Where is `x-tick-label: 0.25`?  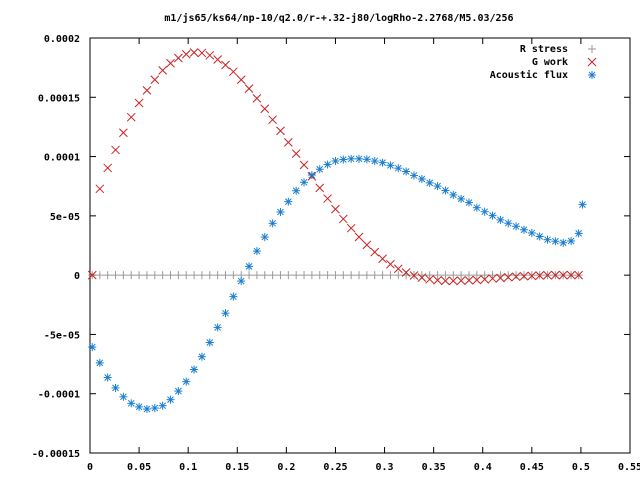 x-tick-label: 0.25 is located at coordinates (335, 467).